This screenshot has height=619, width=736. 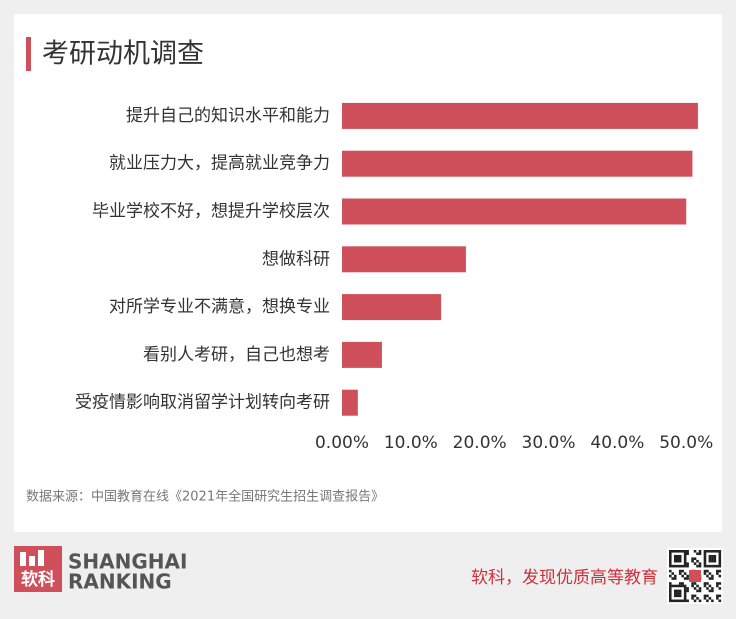 I want to click on y-tick-label: 看别人考研，自己也想考, so click(x=236, y=355).